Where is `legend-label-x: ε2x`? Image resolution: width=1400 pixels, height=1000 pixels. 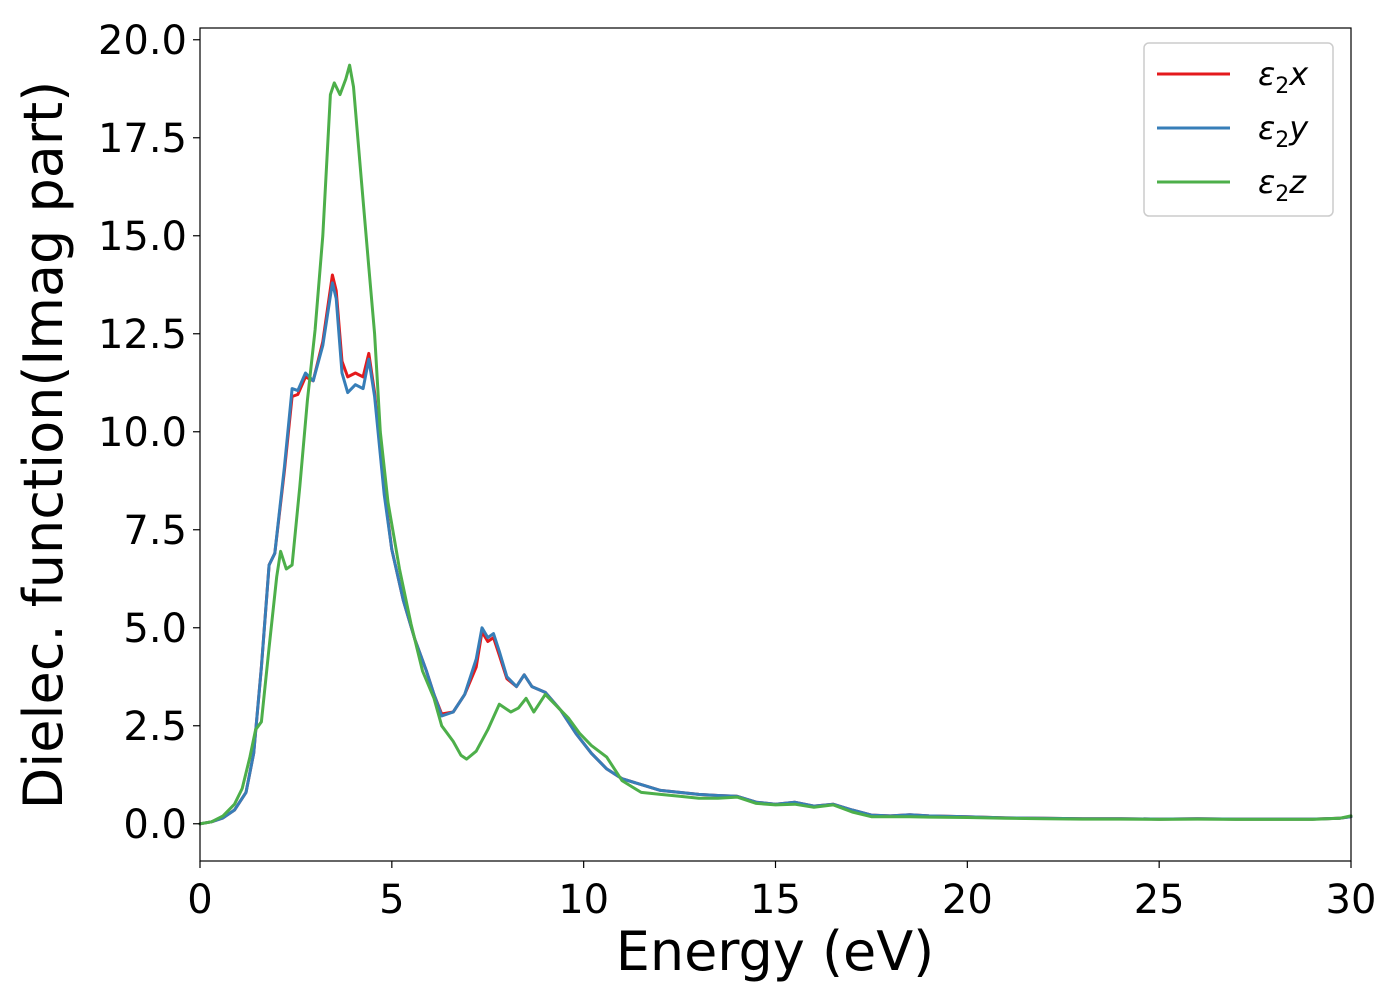 legend-label-x: ε2x is located at coordinates (1283, 77).